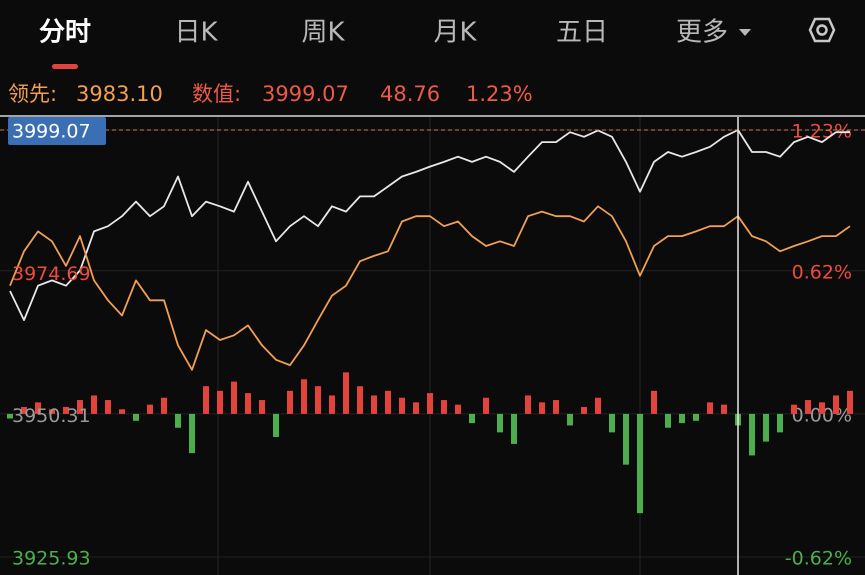  I want to click on lead-value: 3983.10, so click(119, 94).